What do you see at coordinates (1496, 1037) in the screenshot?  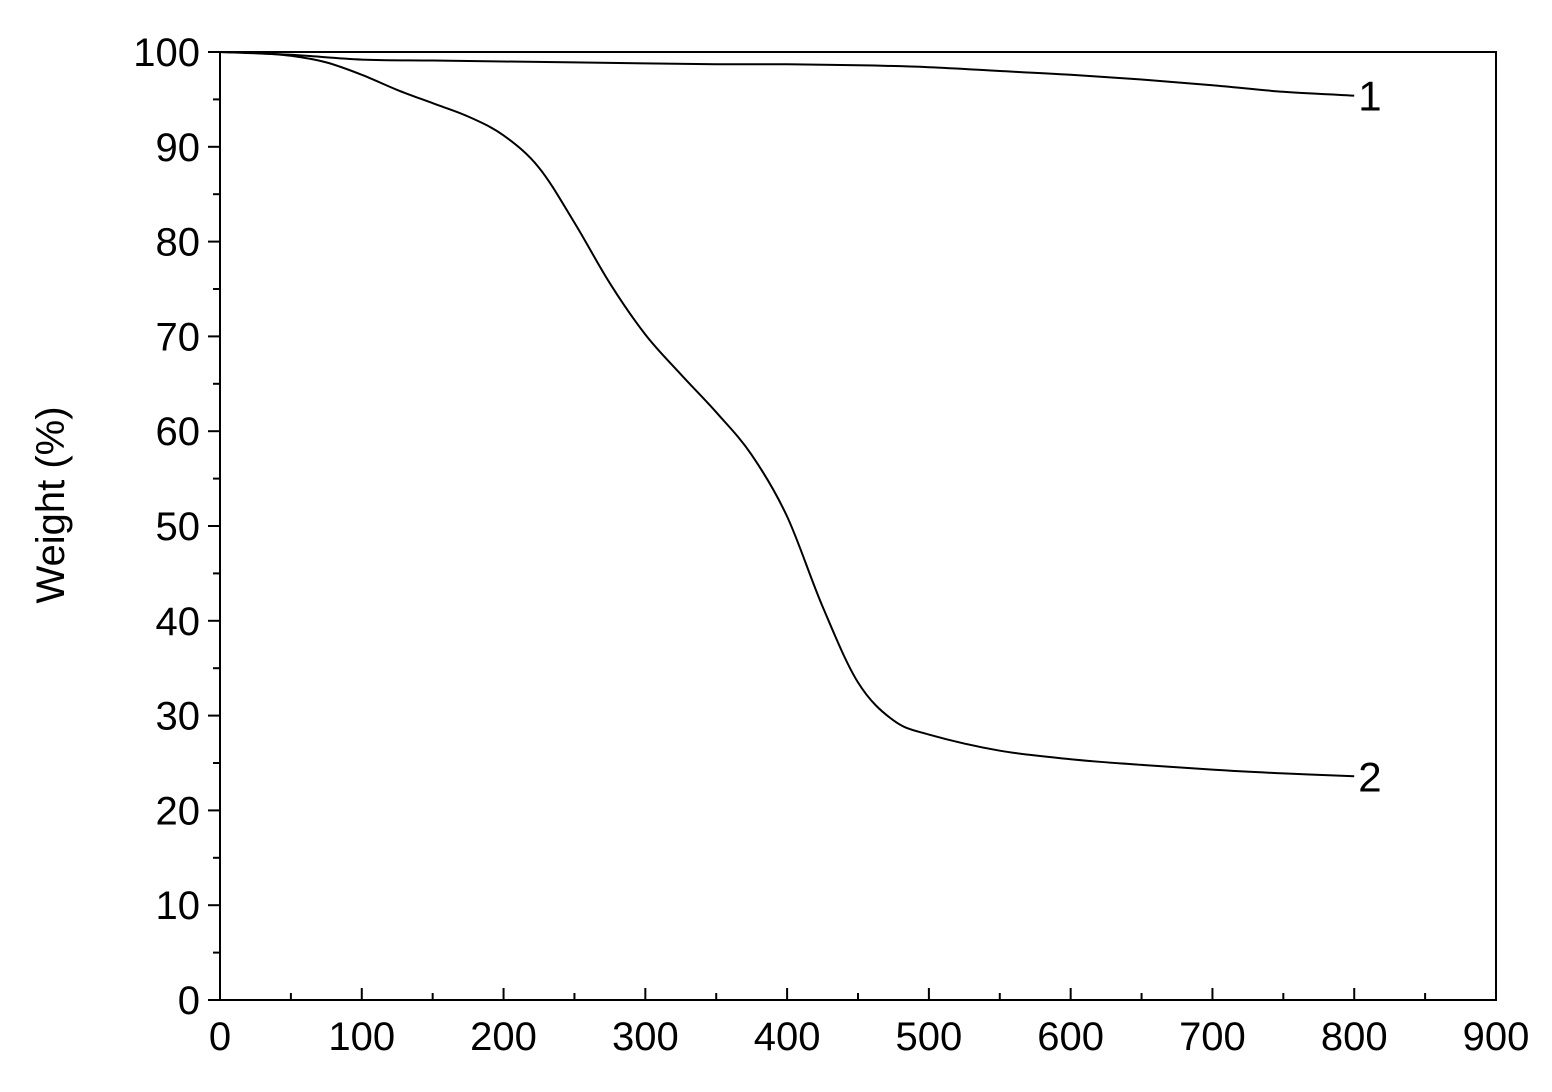 I see `x-tick-label: 900` at bounding box center [1496, 1037].